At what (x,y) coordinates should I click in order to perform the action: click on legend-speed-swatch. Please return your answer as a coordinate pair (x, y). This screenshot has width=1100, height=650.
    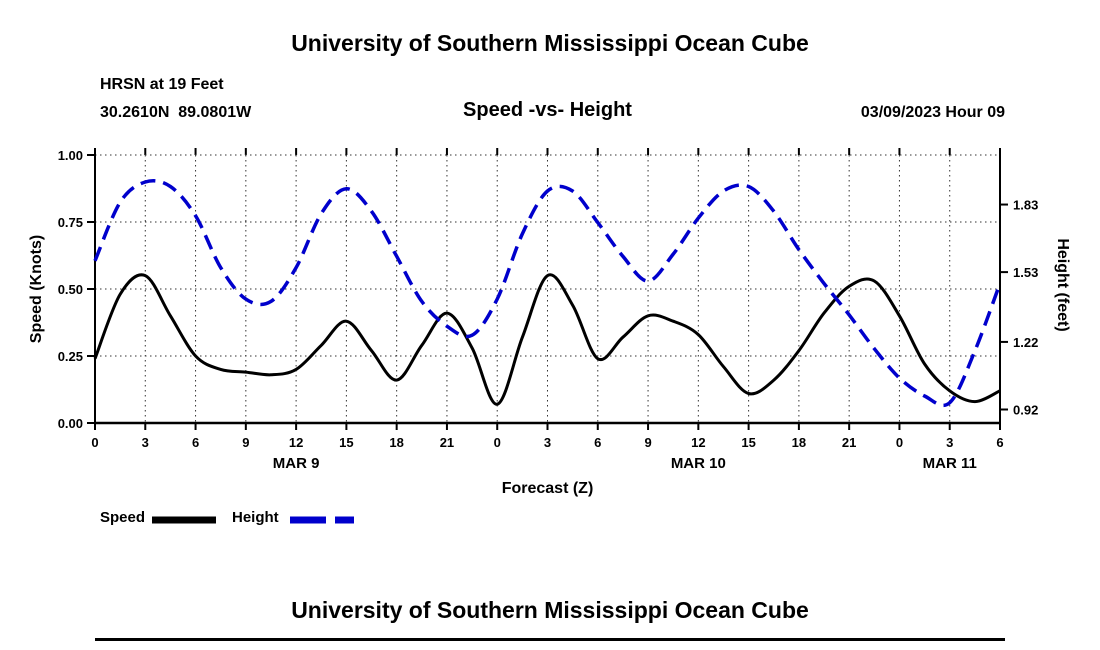
    Looking at the image, I should click on (184, 520).